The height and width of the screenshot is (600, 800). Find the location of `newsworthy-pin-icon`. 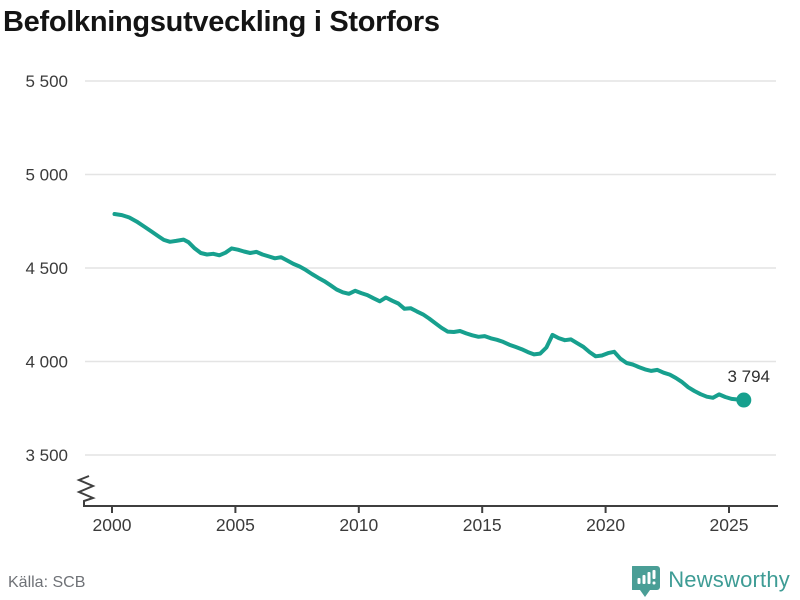

newsworthy-pin-icon is located at coordinates (646, 581).